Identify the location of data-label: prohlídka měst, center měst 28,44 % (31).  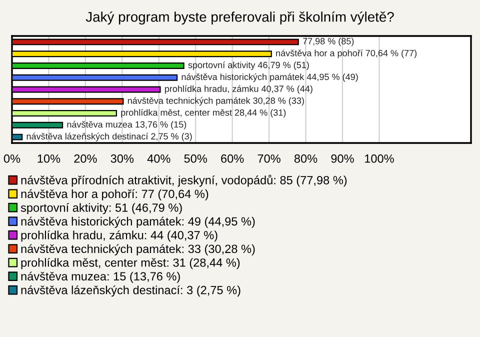
(203, 113).